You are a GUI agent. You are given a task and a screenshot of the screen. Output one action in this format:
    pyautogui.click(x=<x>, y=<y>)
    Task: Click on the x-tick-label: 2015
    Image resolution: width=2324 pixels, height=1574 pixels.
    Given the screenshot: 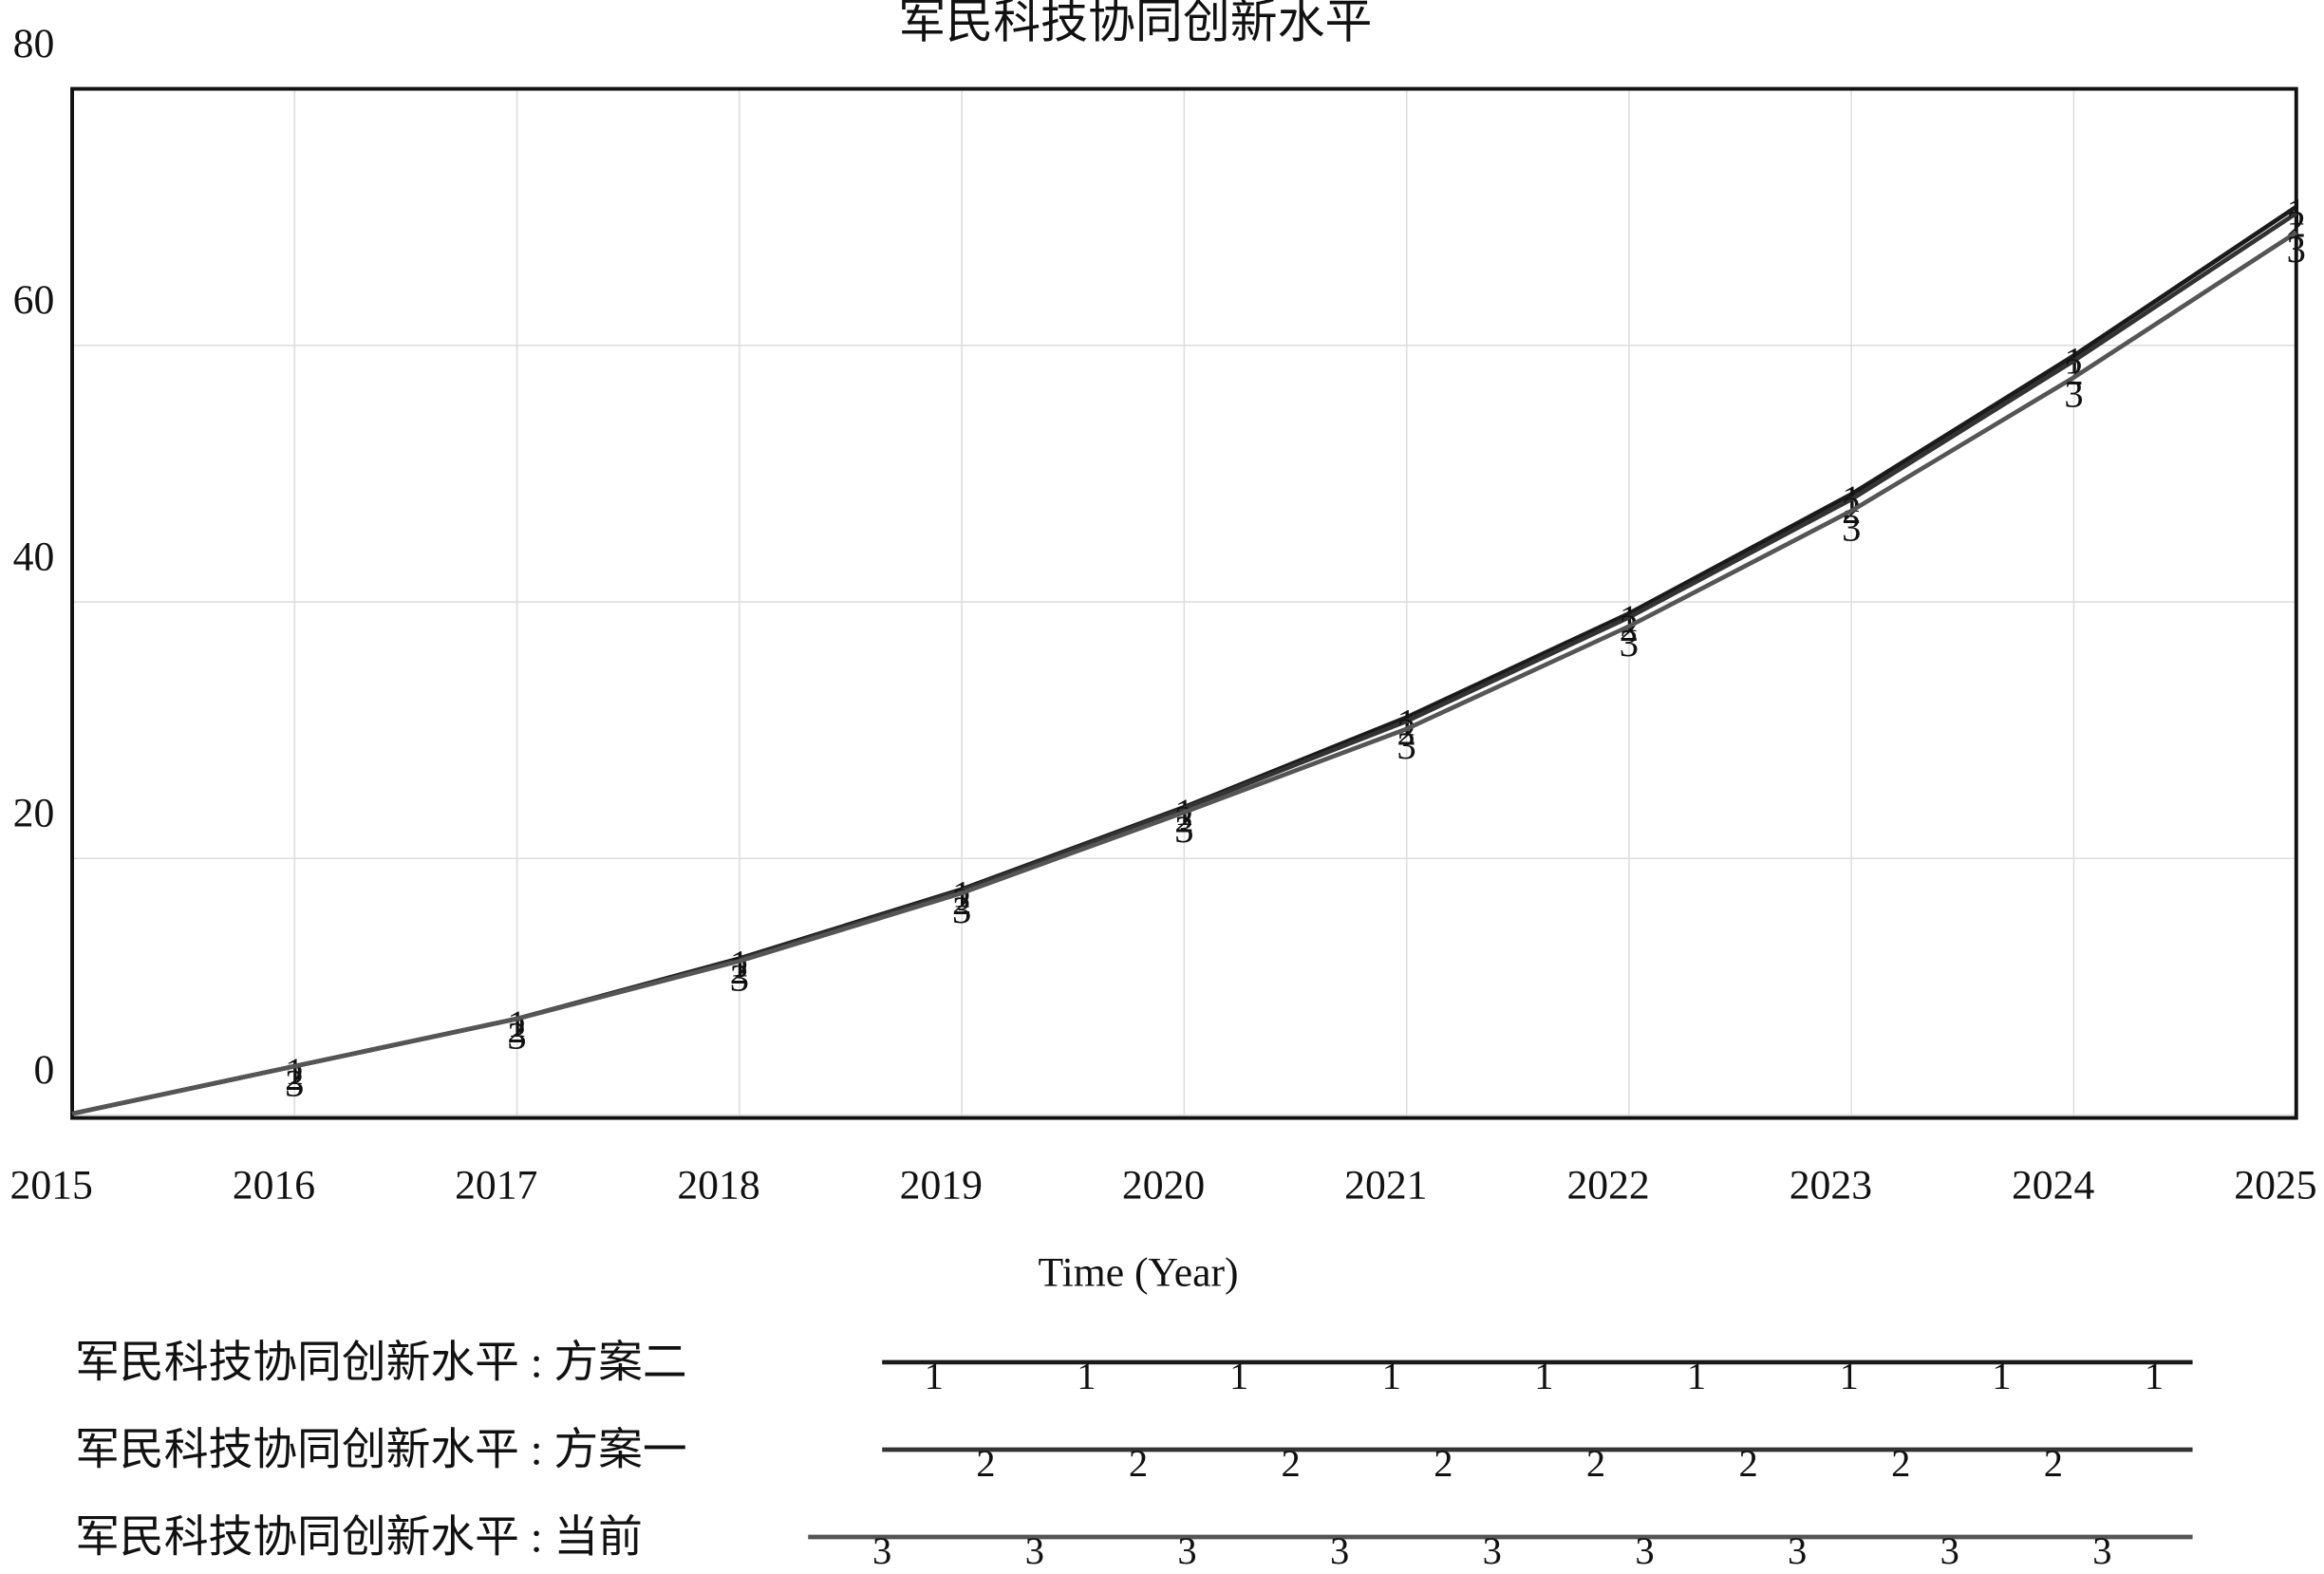 What is the action you would take?
    pyautogui.click(x=51, y=1185)
    